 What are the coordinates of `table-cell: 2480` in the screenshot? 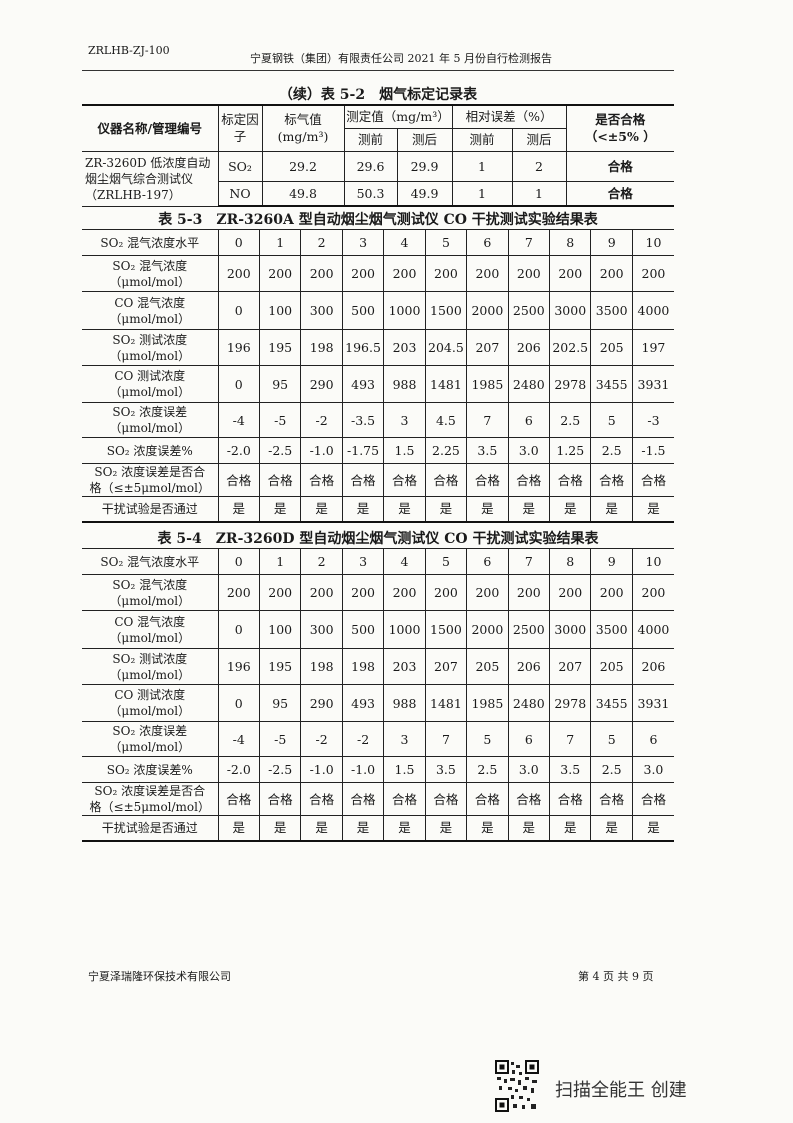 It's located at (529, 703).